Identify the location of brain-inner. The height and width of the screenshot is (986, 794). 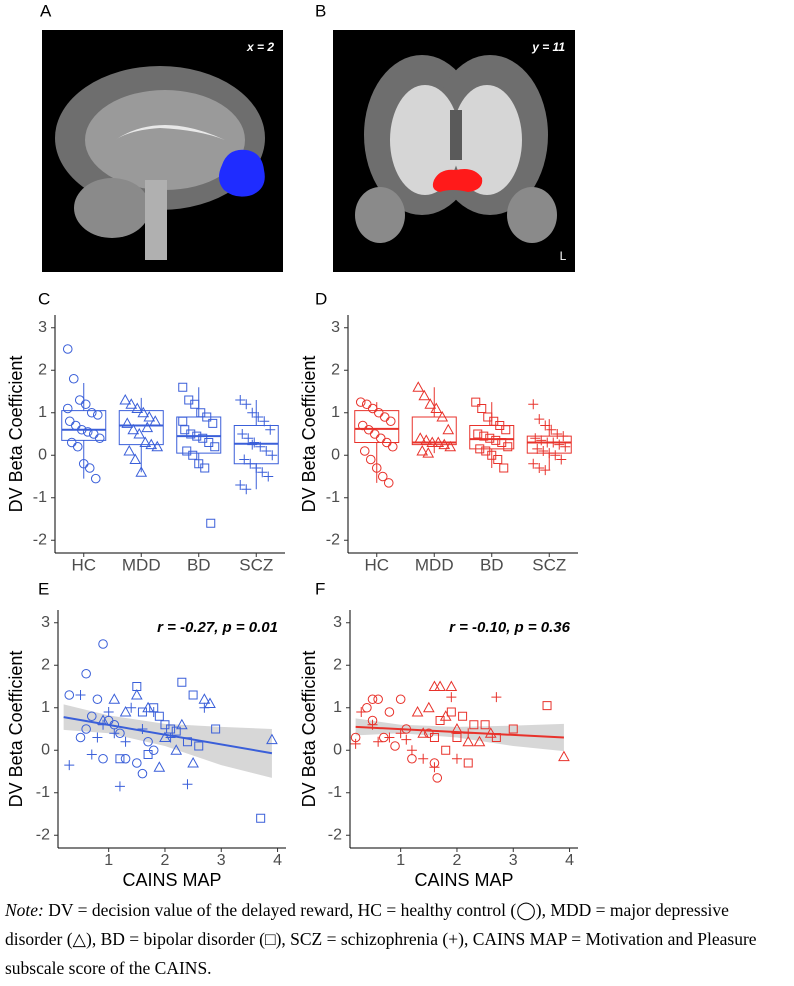
(165, 140).